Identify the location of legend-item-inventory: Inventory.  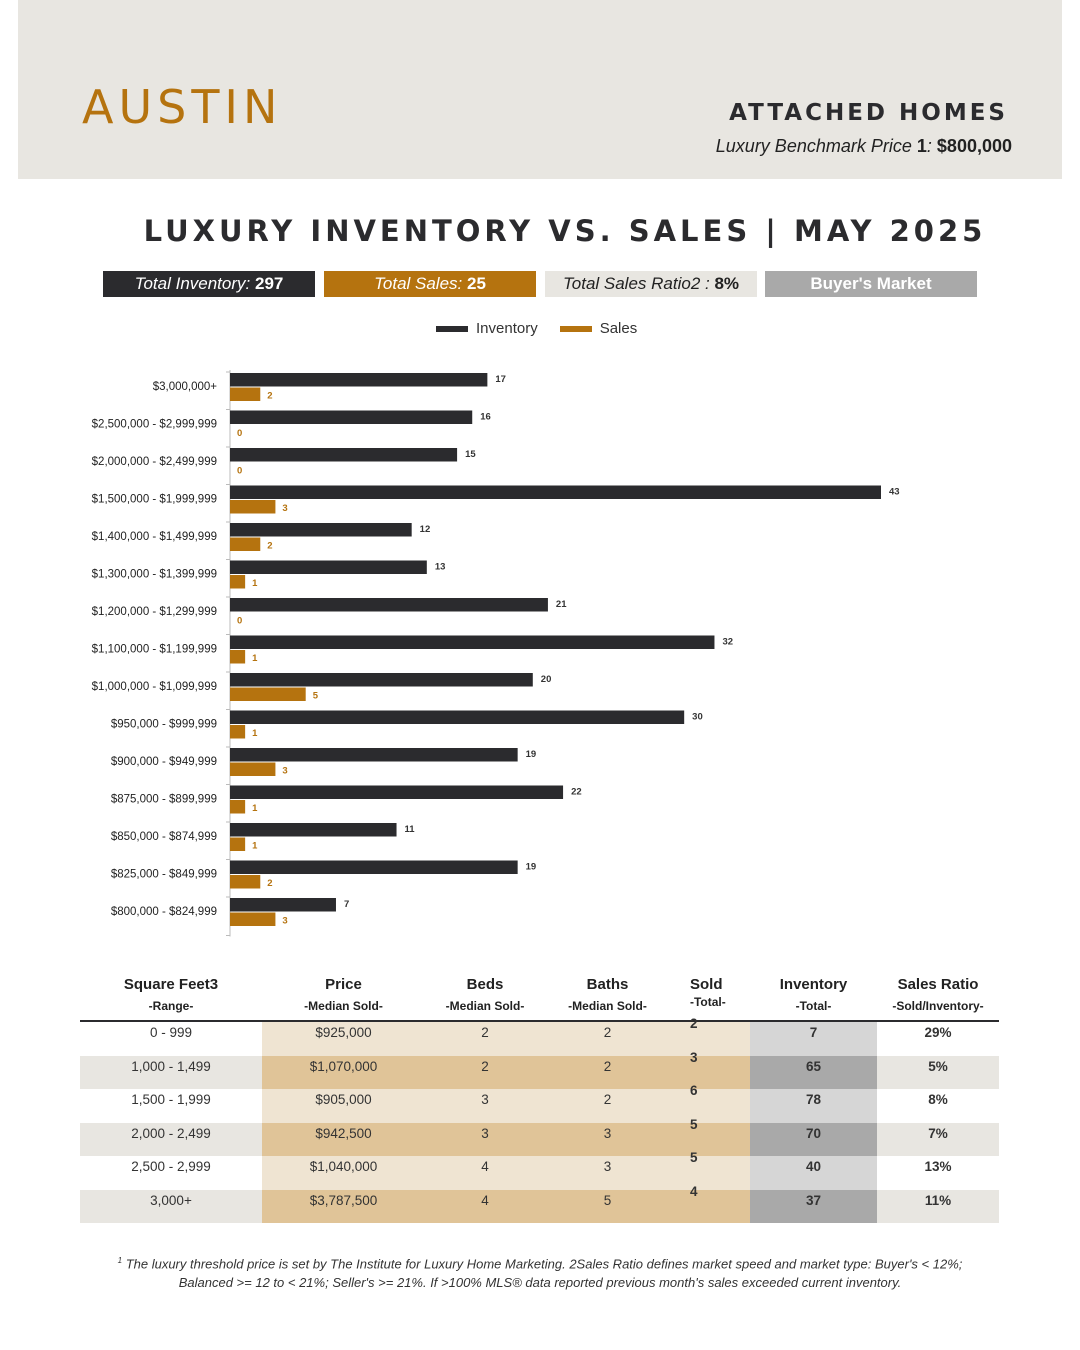
(487, 328).